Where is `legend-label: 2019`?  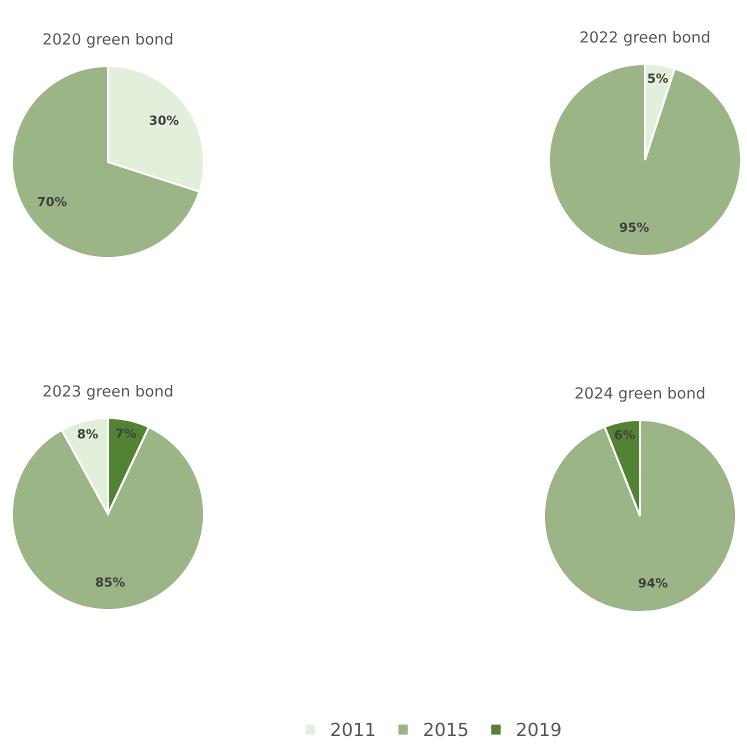 legend-label: 2019 is located at coordinates (538, 729).